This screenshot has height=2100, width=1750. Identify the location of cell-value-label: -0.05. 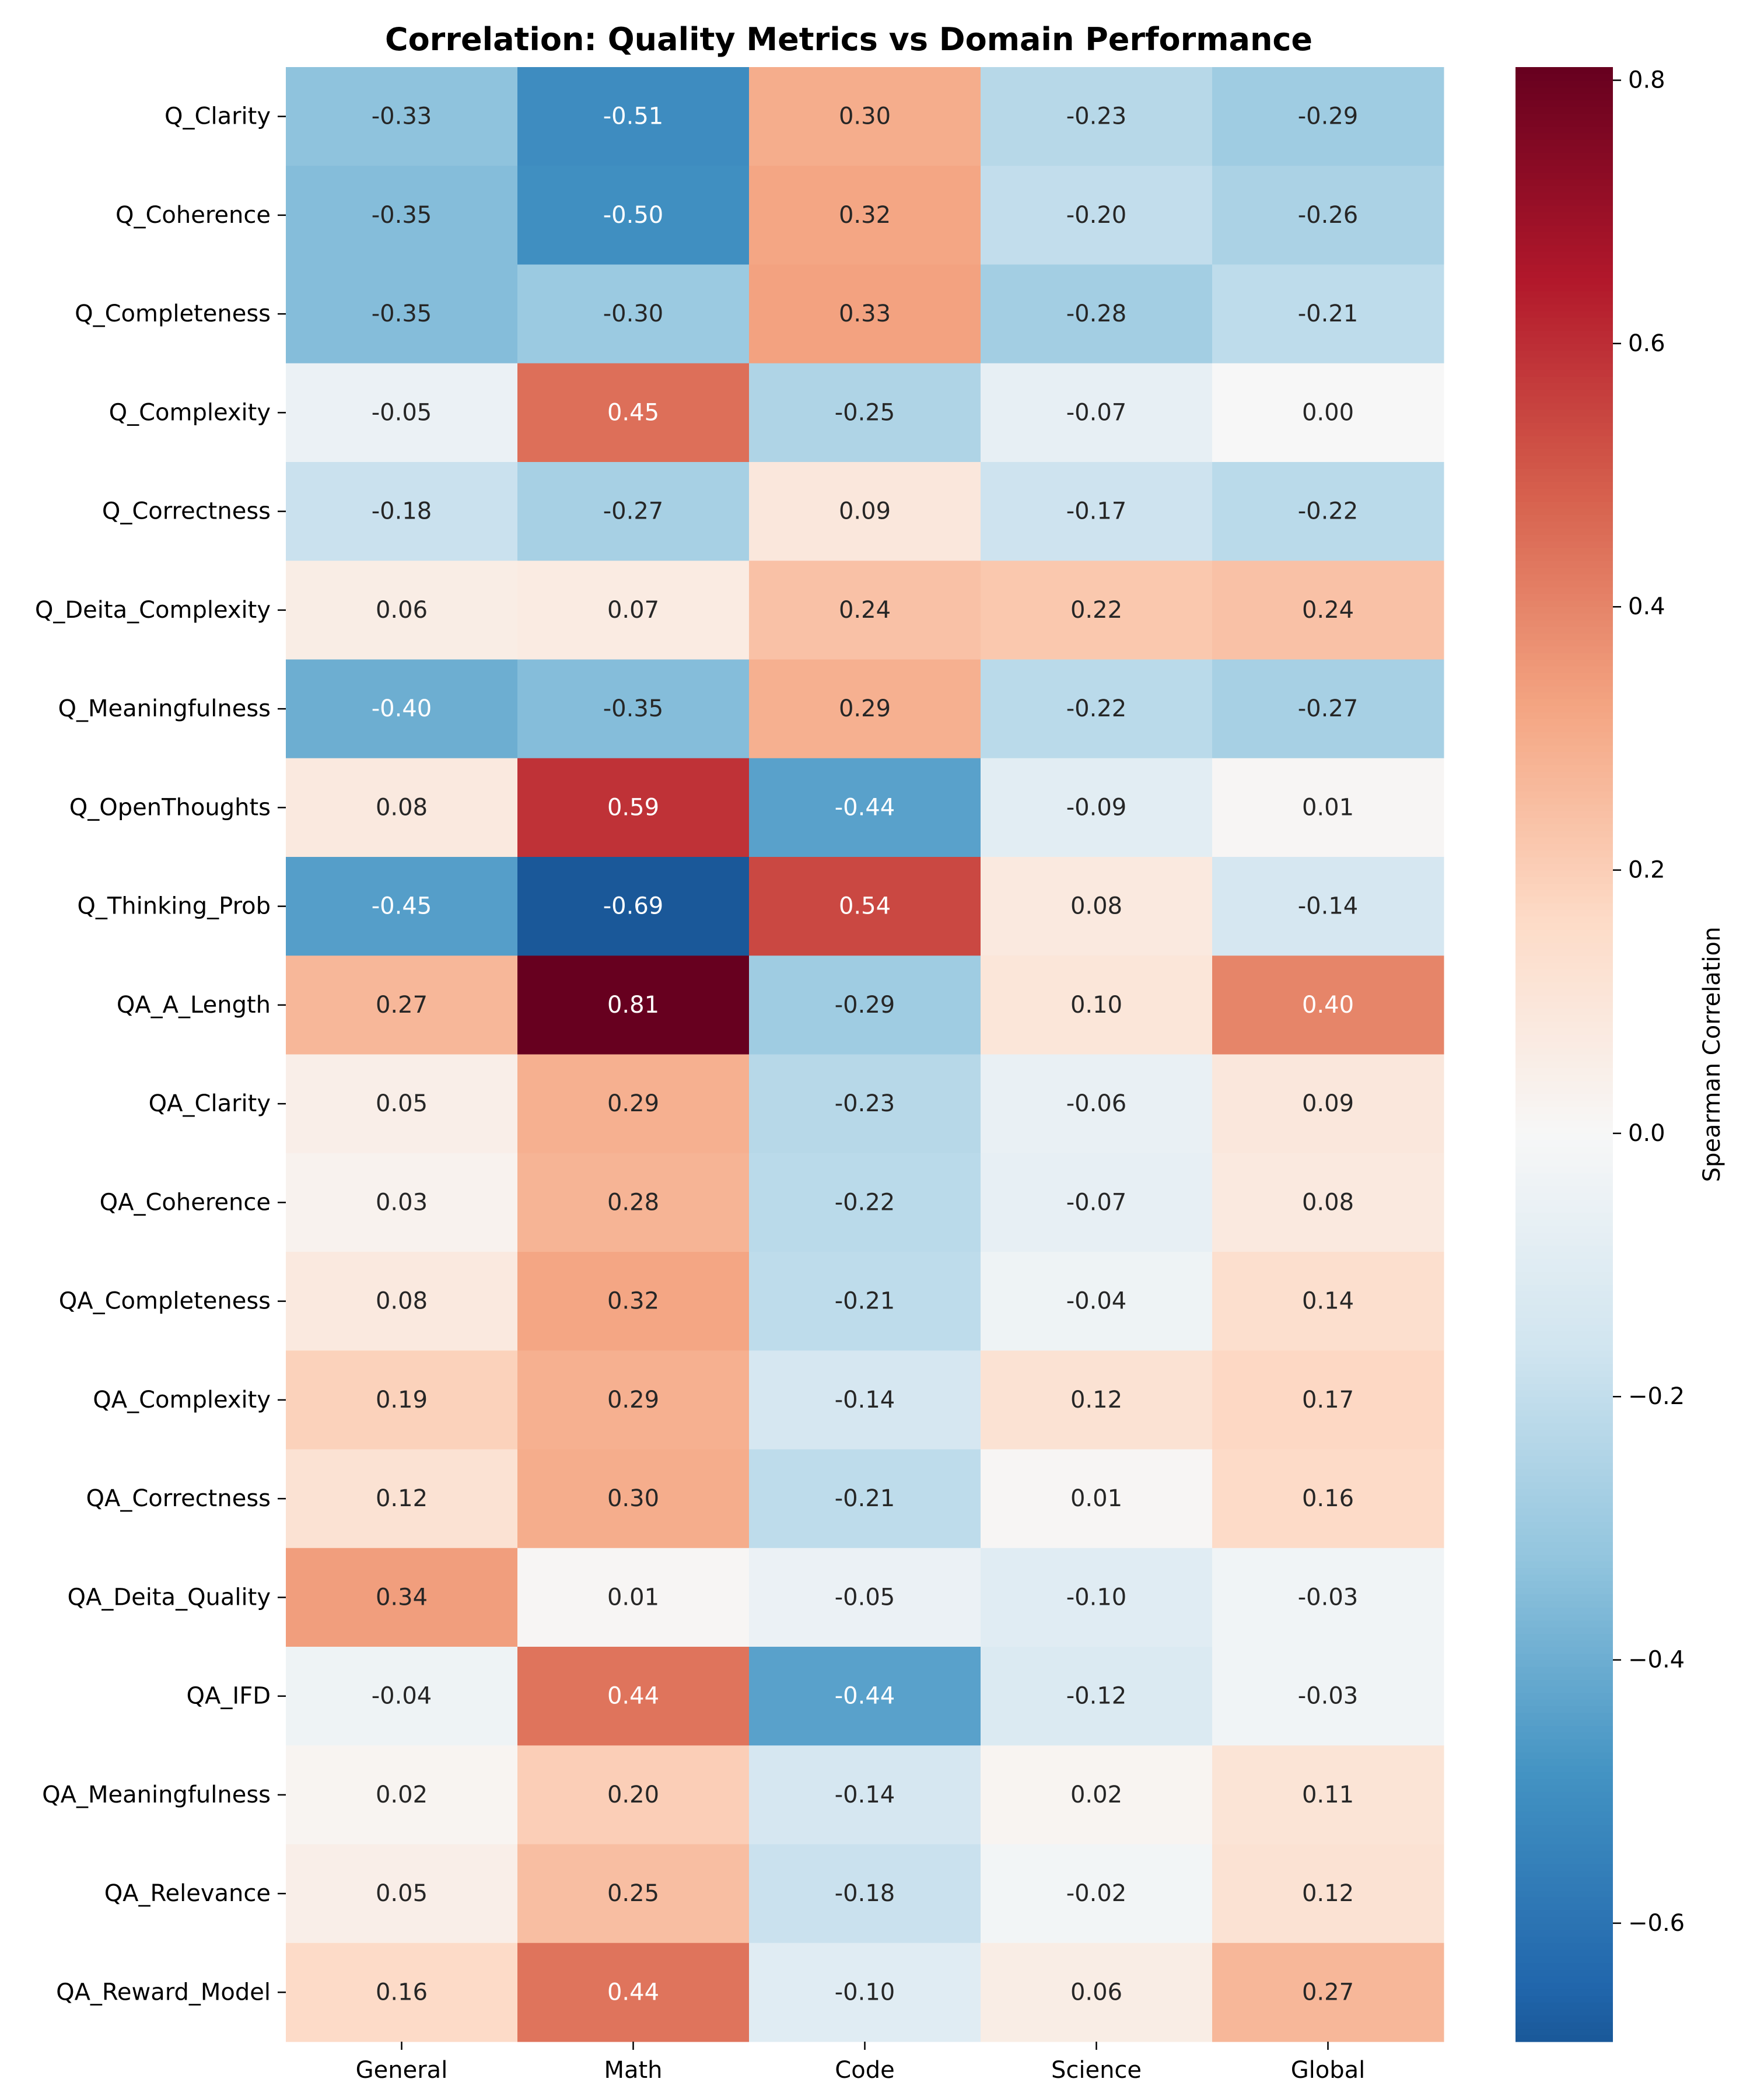
(402, 412).